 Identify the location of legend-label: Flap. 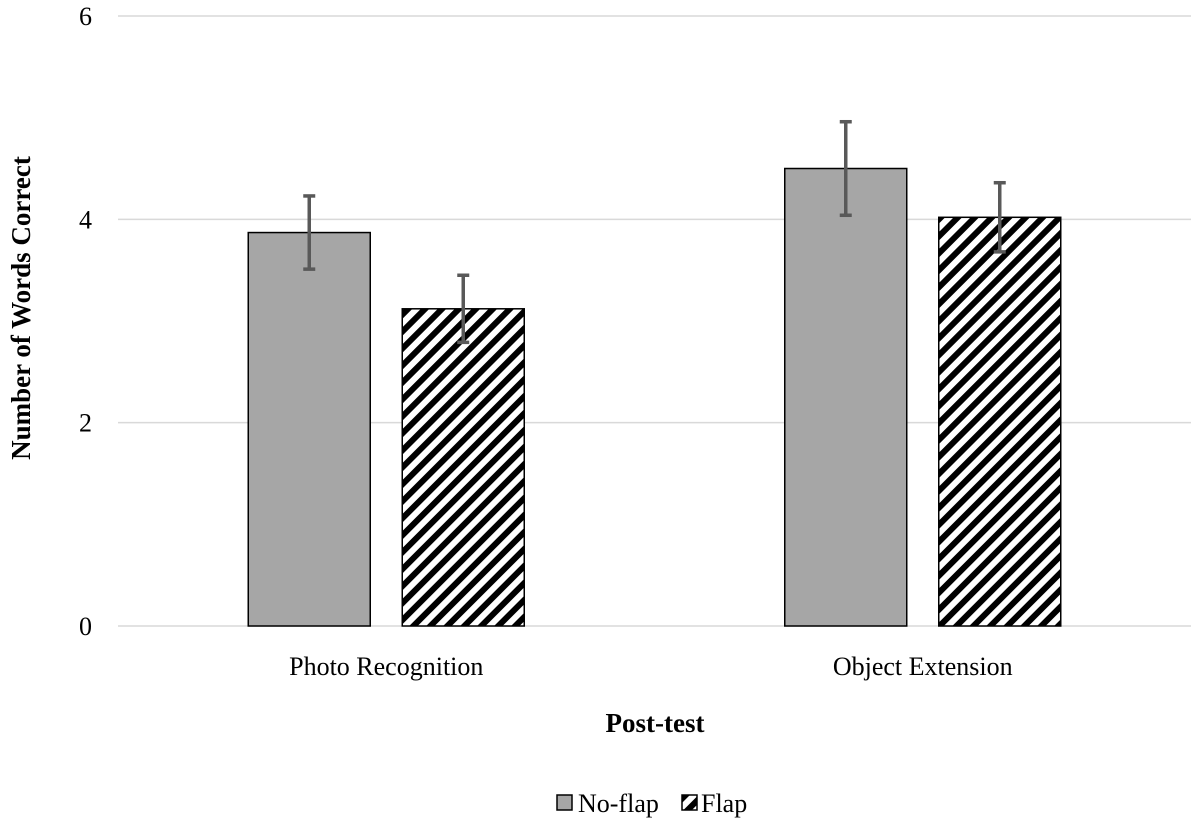
(724, 803).